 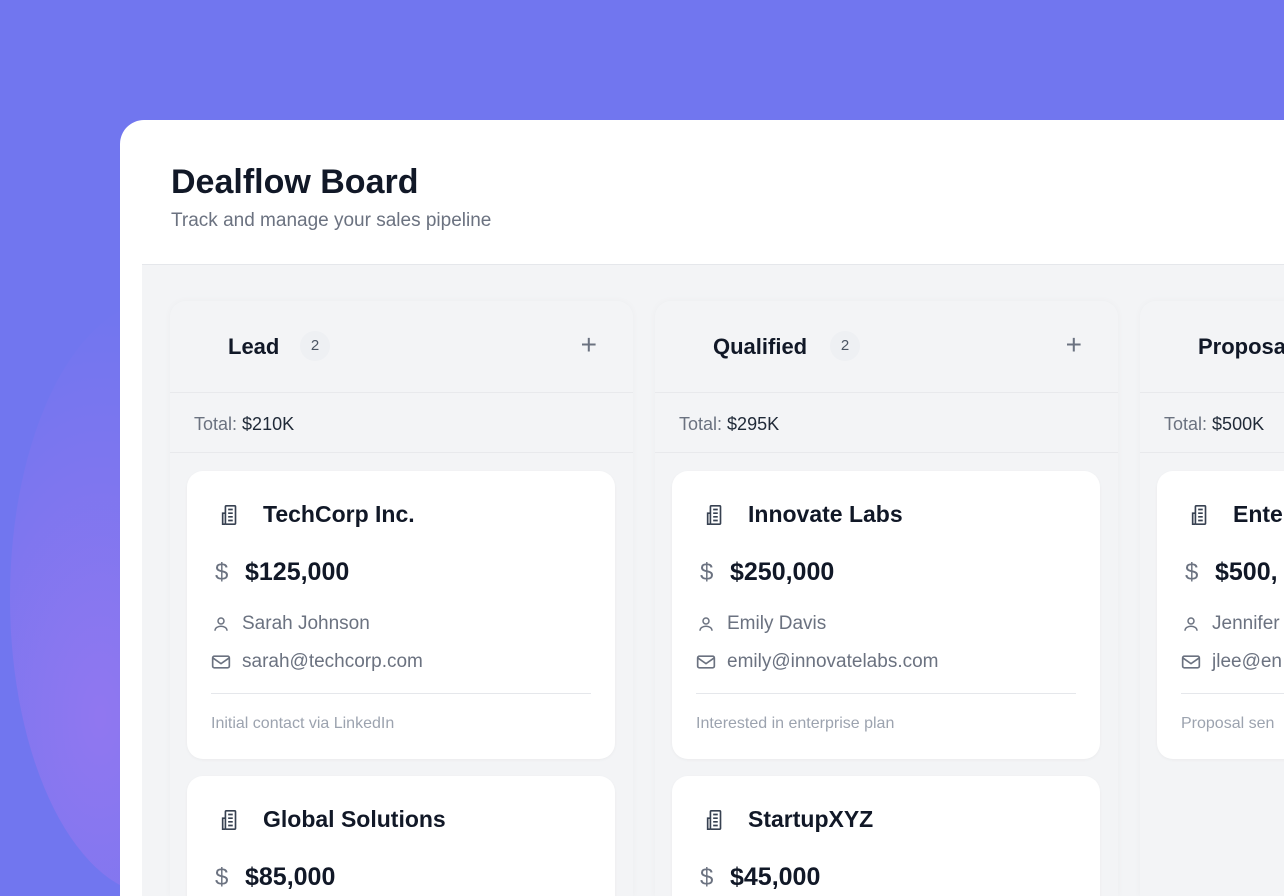 What do you see at coordinates (290, 877) in the screenshot?
I see `deal-amount: $85,000` at bounding box center [290, 877].